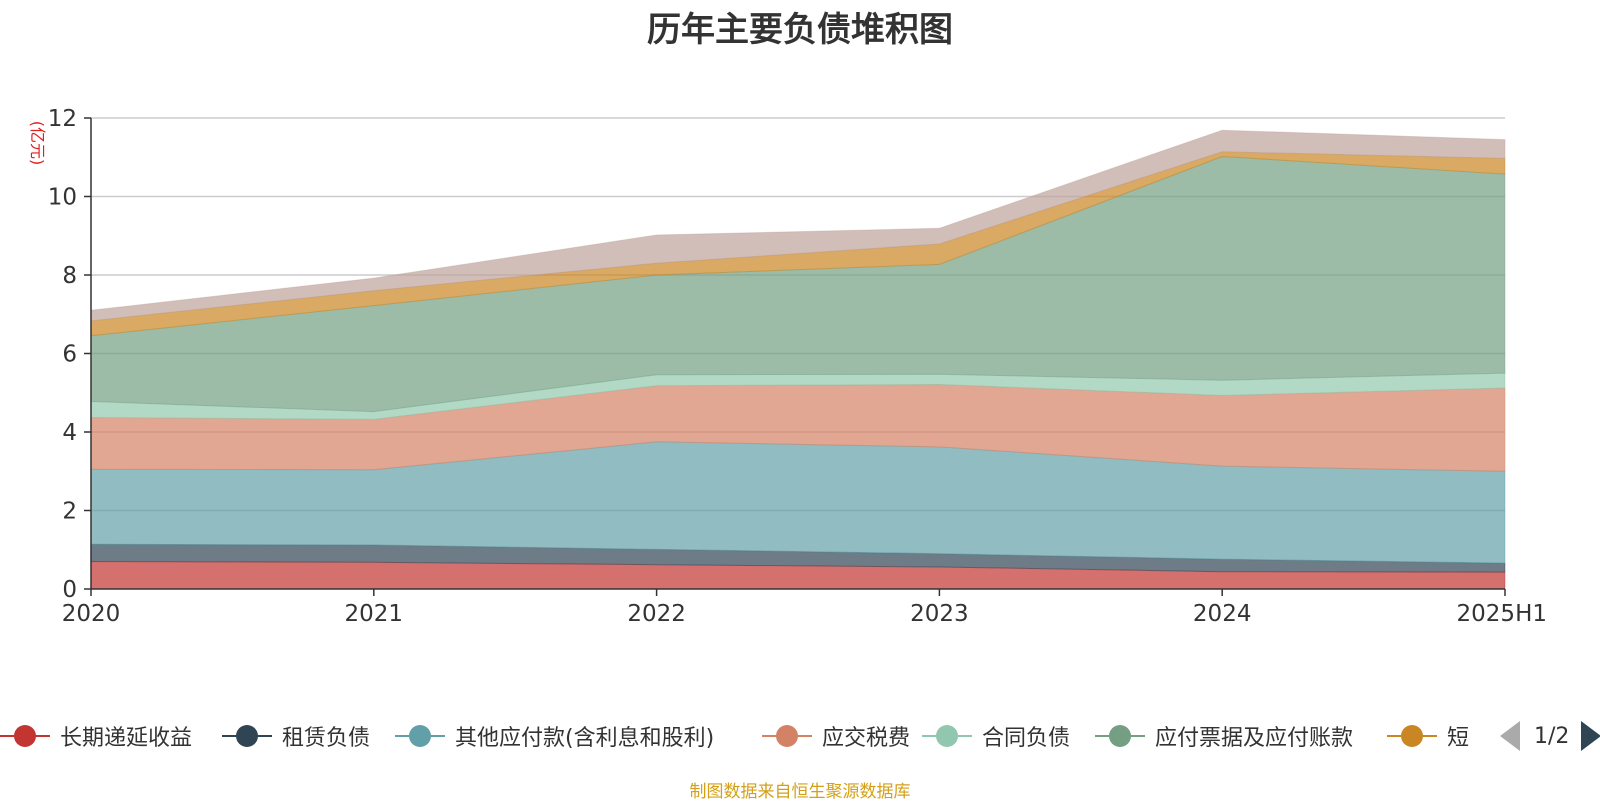  I want to click on legend-item: 应交税费, so click(836, 736).